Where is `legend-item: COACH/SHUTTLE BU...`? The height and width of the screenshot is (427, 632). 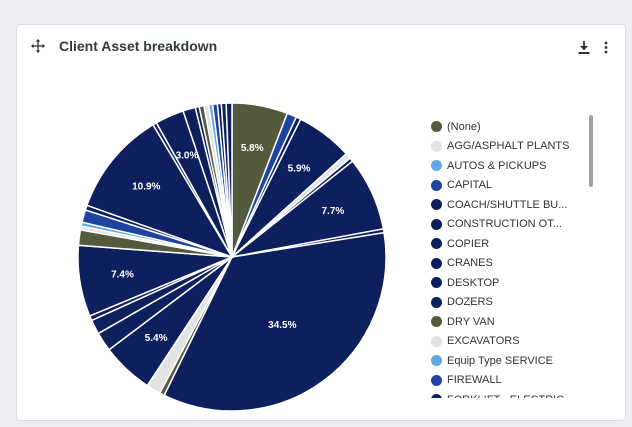 legend-item: COACH/SHUTTLE BU... is located at coordinates (511, 205).